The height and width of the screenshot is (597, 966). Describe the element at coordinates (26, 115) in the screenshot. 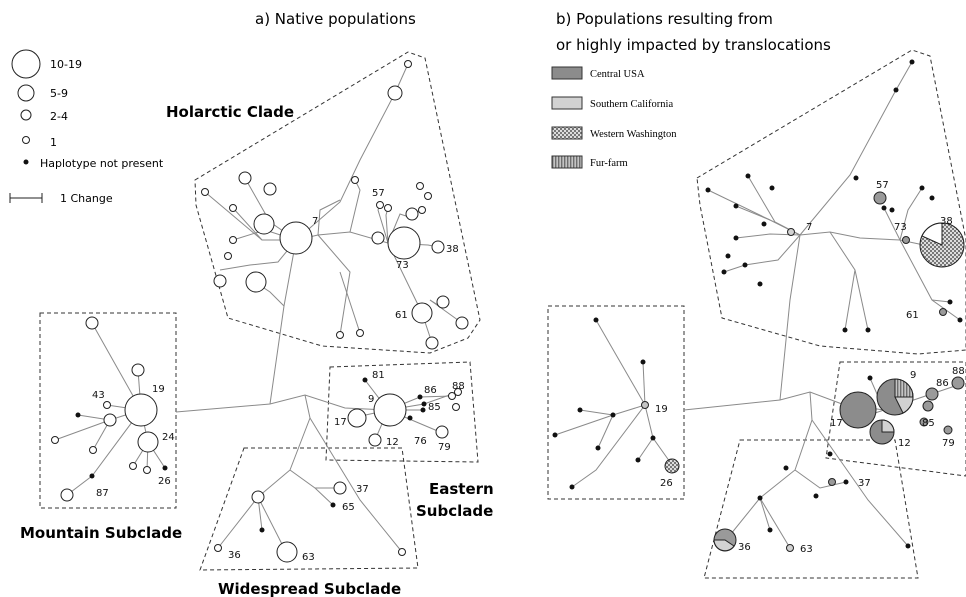

I see `legend-circle-small` at that location.